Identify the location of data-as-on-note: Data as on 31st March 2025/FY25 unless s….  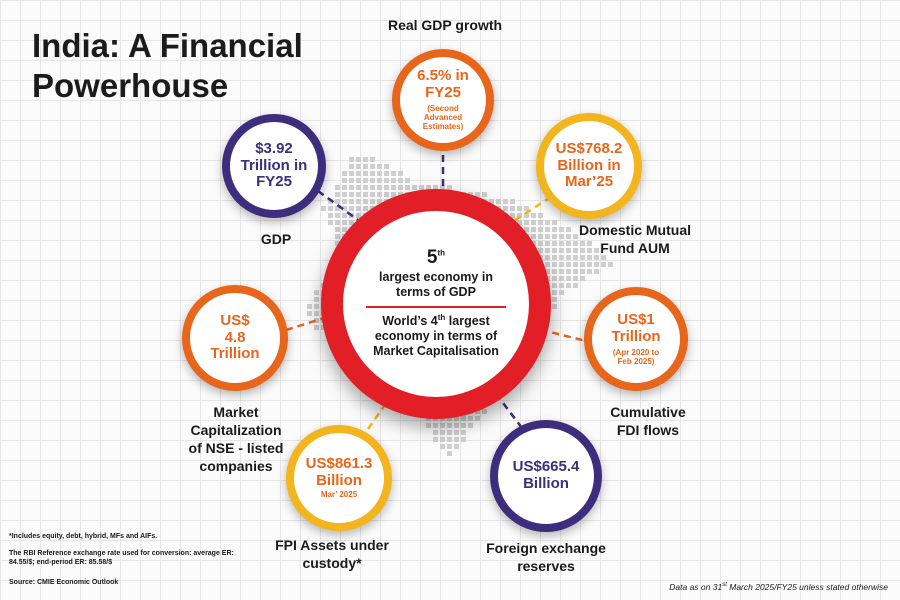
(778, 587).